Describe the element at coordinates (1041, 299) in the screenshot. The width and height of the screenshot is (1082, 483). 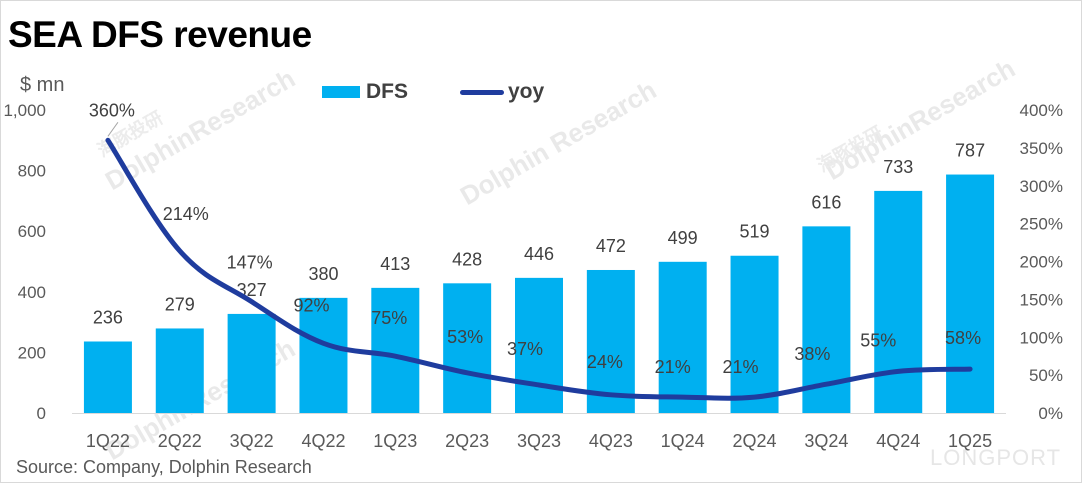
I see `right-axis-tick-label: 150%` at that location.